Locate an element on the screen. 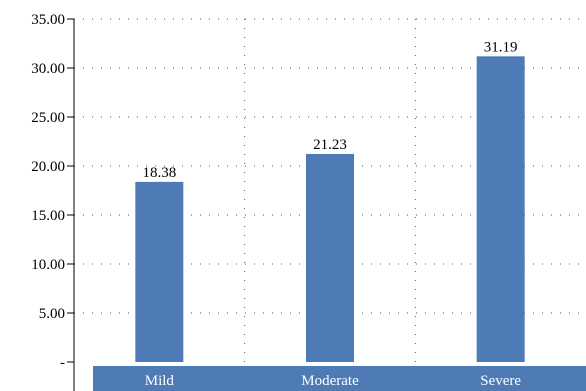 The image size is (586, 391). data-label-mild: 18.38 is located at coordinates (159, 173).